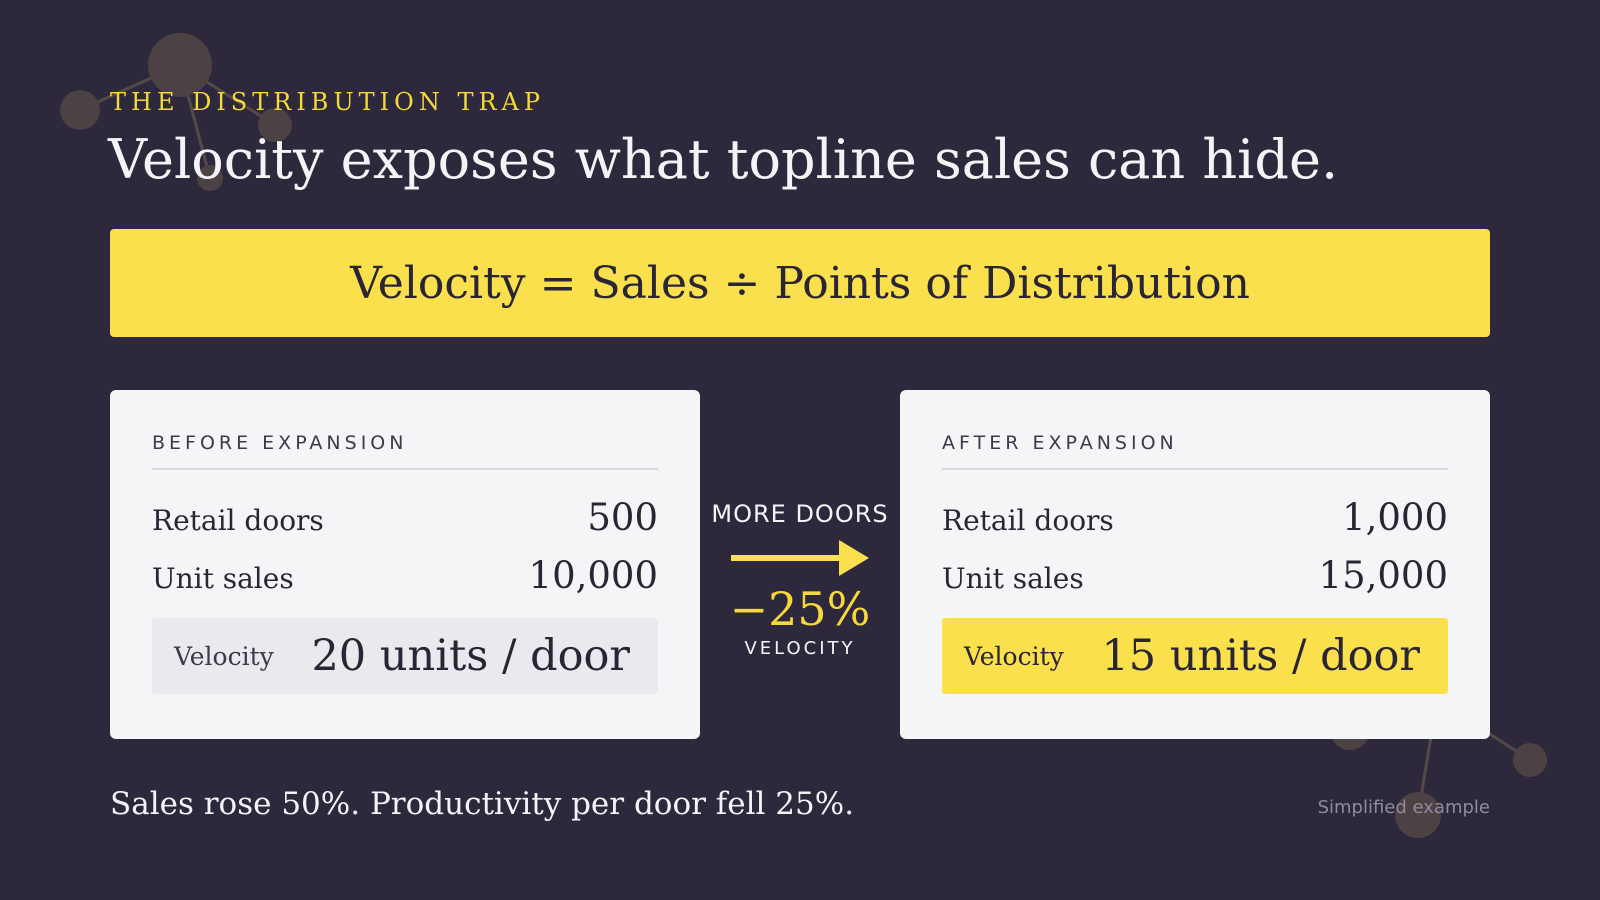 The height and width of the screenshot is (900, 1600). What do you see at coordinates (1383, 575) in the screenshot?
I see `row-value: 15,000` at bounding box center [1383, 575].